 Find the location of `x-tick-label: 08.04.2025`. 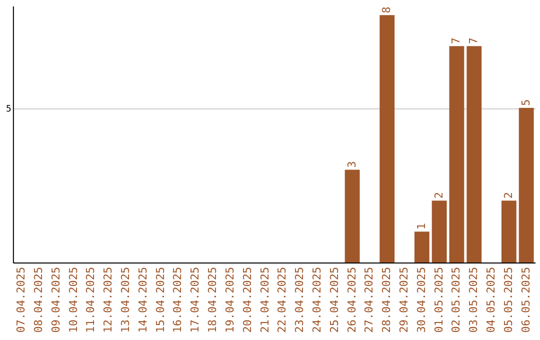

x-tick-label: 08.04.2025 is located at coordinates (39, 299).